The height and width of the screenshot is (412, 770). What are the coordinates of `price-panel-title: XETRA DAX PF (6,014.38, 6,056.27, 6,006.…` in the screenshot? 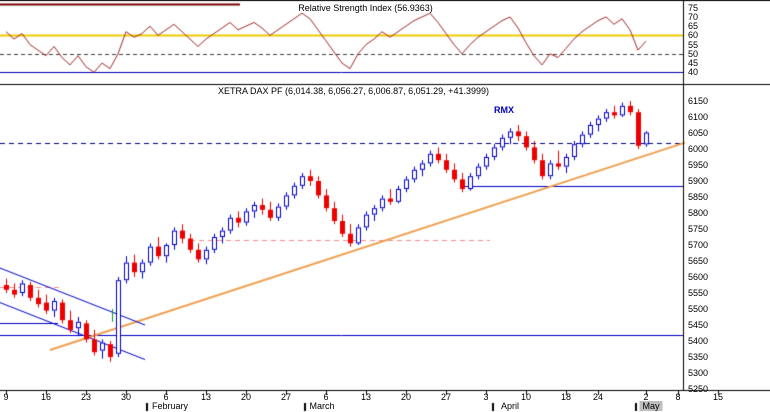 It's located at (353, 91).